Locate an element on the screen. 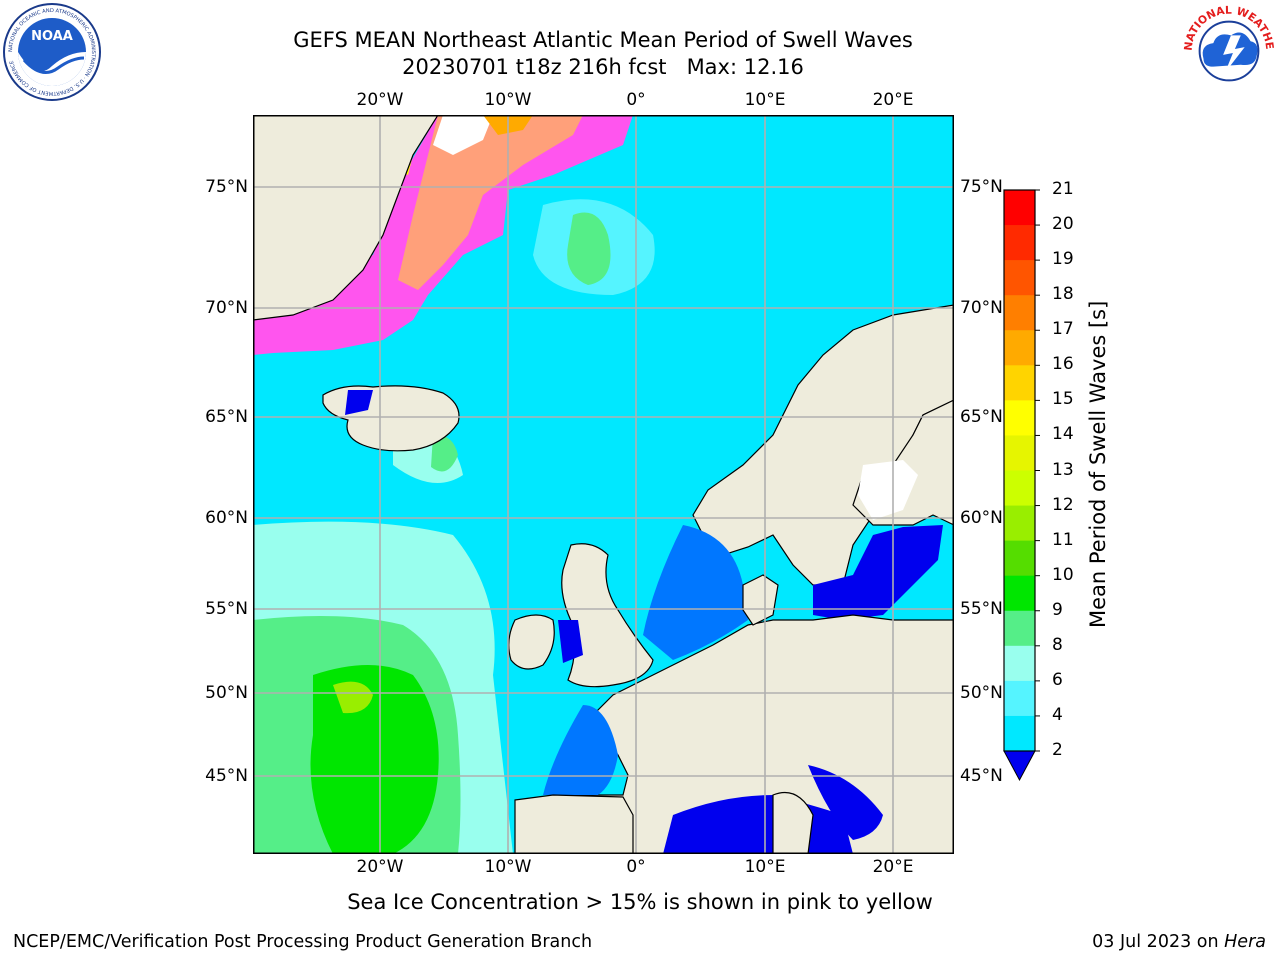 This screenshot has width=1280, height=960. swell-2s-irish-sea is located at coordinates (570, 641).